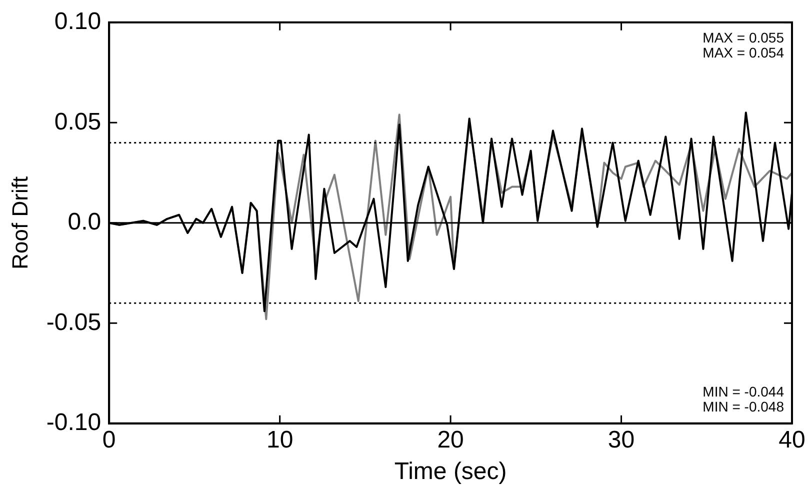 The height and width of the screenshot is (495, 810). Describe the element at coordinates (743, 406) in the screenshot. I see `annotation: MIN = -0.048` at that location.